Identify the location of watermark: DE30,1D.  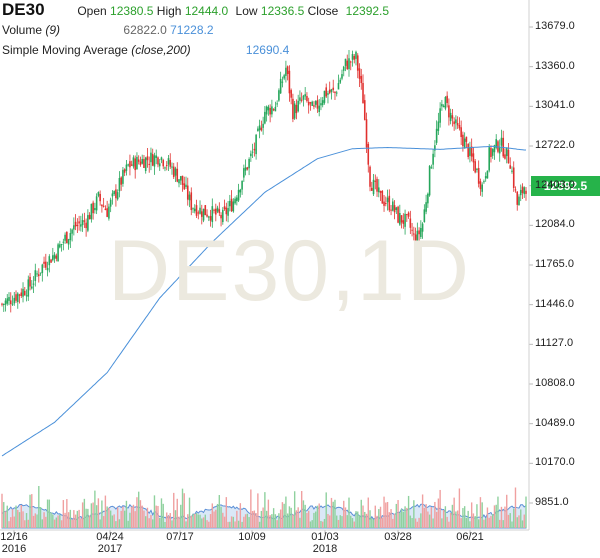
(289, 271).